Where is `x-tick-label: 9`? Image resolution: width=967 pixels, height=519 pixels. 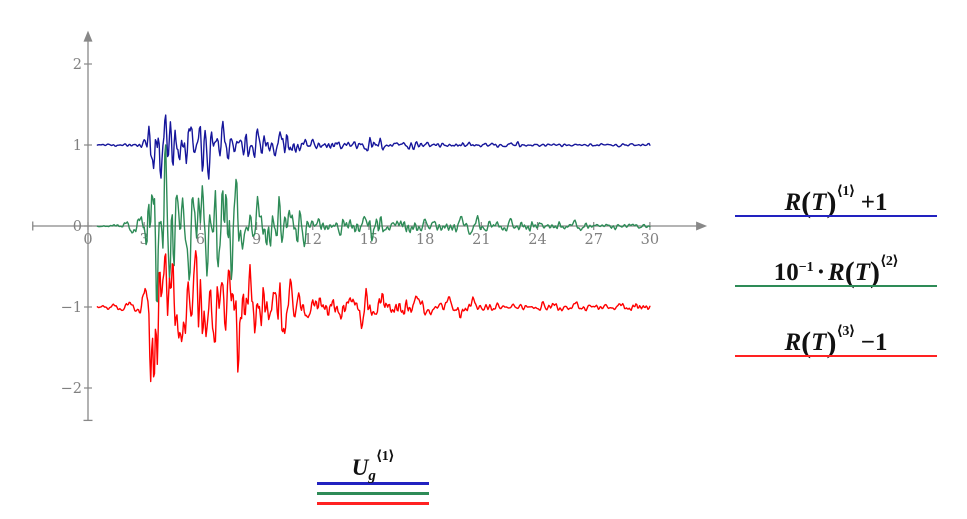
x-tick-label: 9 is located at coordinates (256, 240).